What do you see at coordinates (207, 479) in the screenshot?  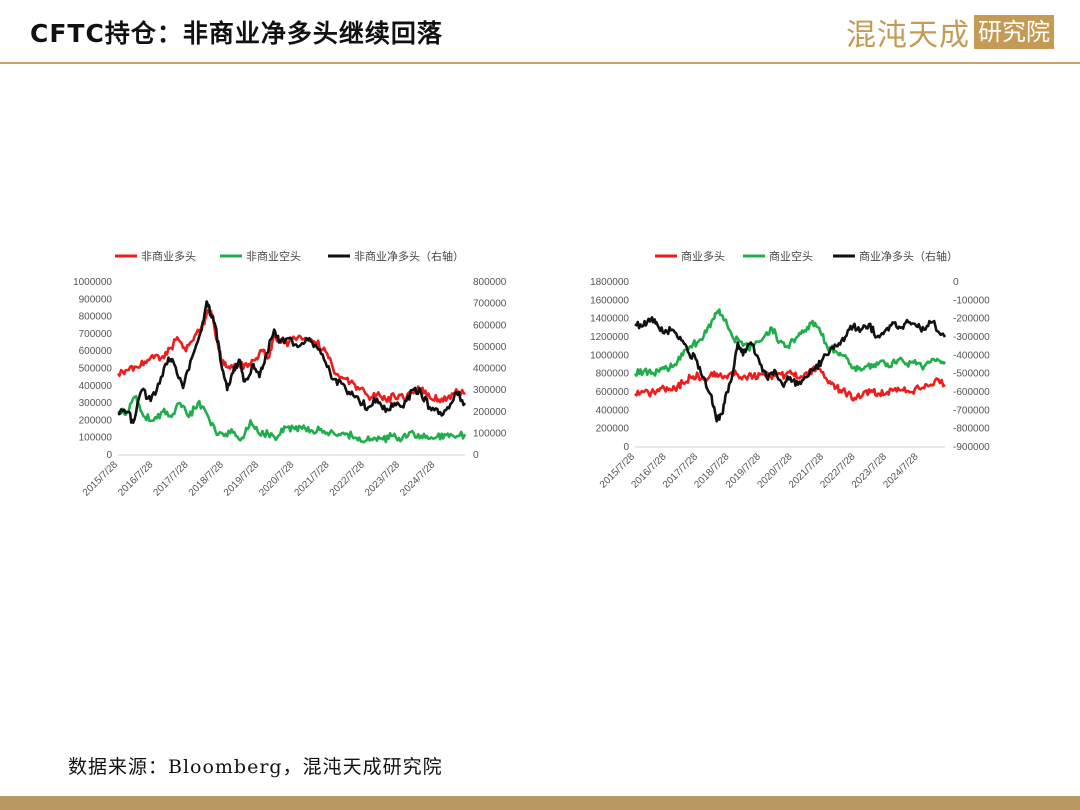 I see `x-tick-label: 2018/7/28` at bounding box center [207, 479].